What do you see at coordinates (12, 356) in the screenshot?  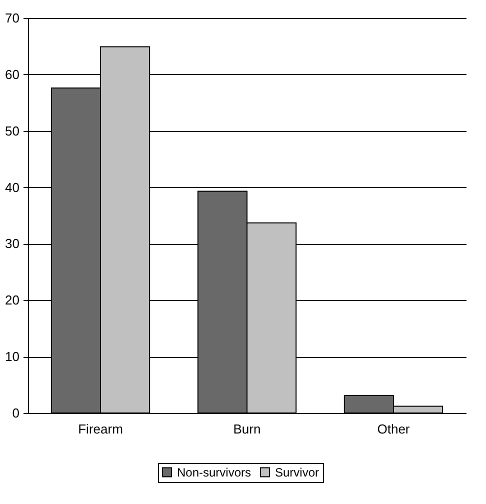 I see `y-tick-label: 10` at bounding box center [12, 356].